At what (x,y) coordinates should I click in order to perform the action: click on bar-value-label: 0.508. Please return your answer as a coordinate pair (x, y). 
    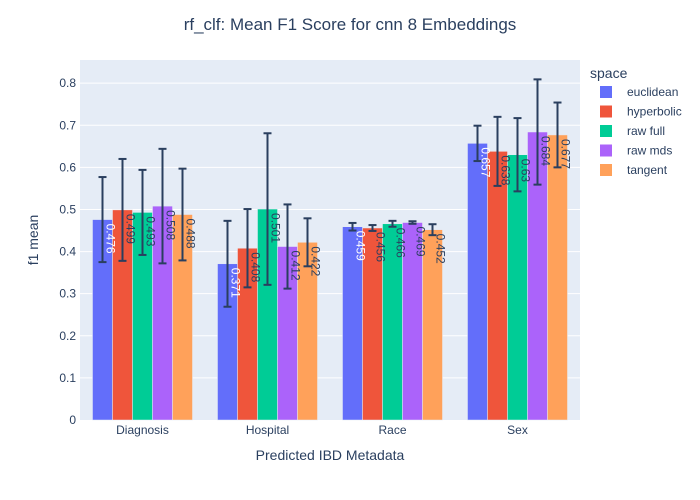
    Looking at the image, I should click on (171, 225).